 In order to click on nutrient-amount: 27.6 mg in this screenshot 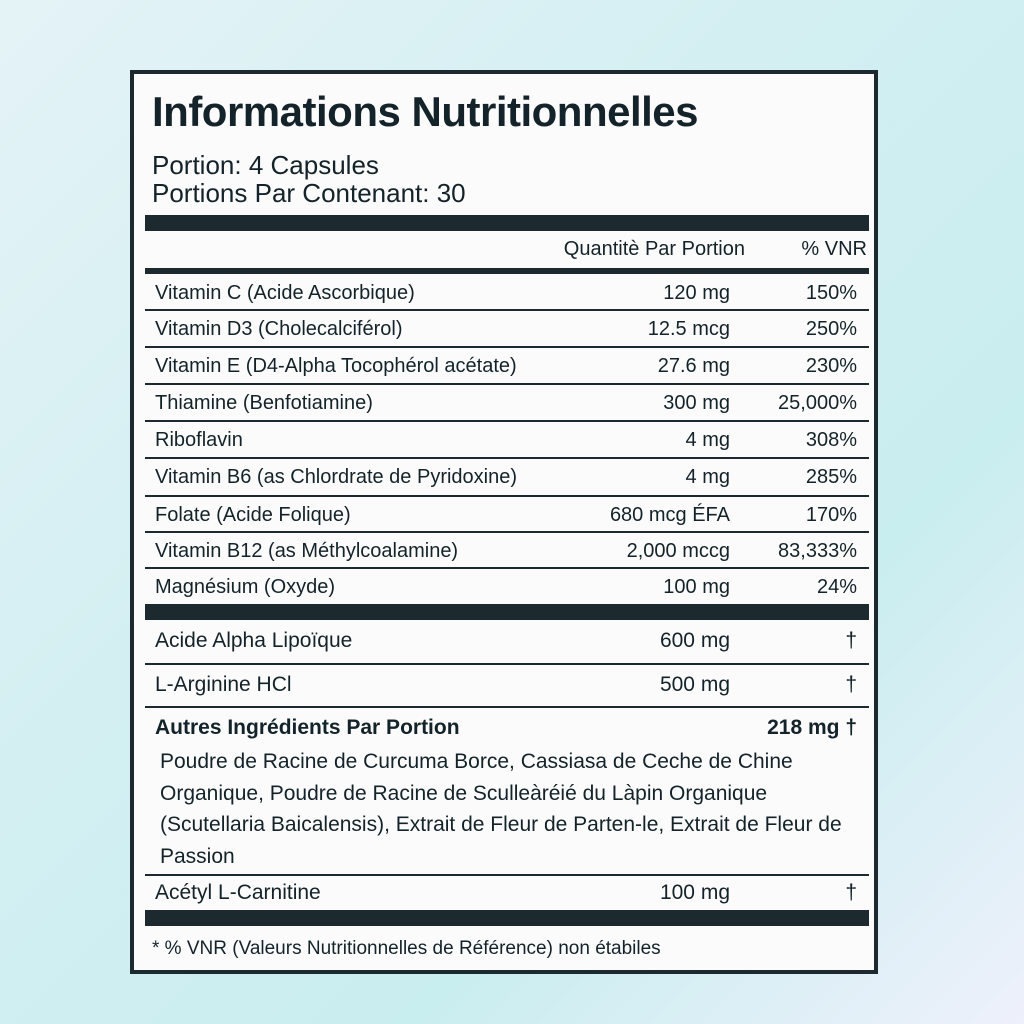, I will do `click(693, 366)`.